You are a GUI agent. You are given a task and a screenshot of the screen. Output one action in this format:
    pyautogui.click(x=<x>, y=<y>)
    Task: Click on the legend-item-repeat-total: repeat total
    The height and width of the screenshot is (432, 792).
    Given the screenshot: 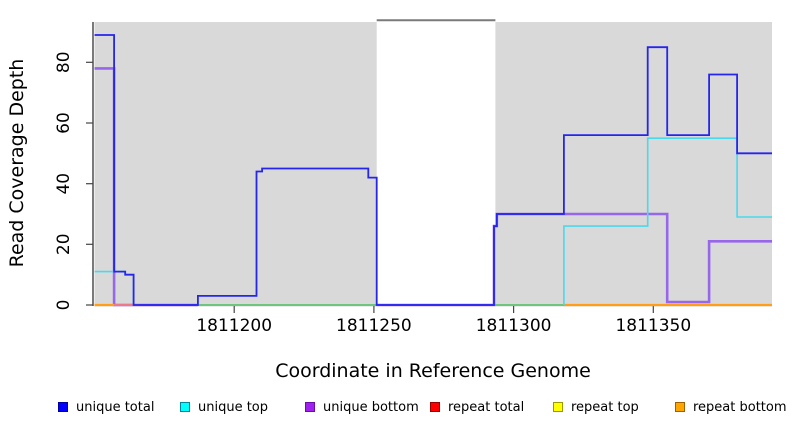 What is the action you would take?
    pyautogui.click(x=477, y=407)
    